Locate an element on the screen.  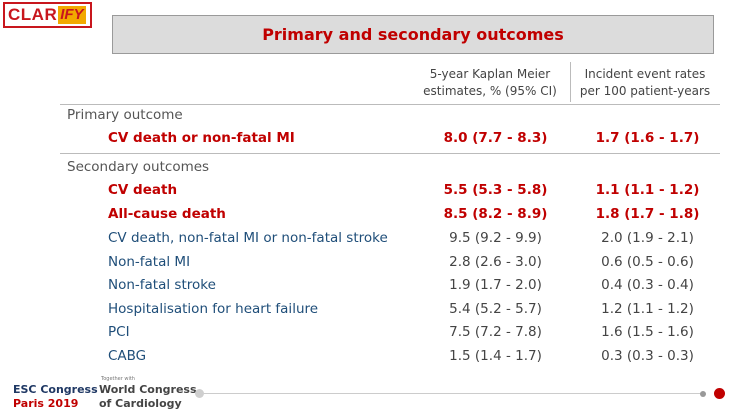
row-label: Hospitalisation for heart failure is located at coordinates (213, 309).